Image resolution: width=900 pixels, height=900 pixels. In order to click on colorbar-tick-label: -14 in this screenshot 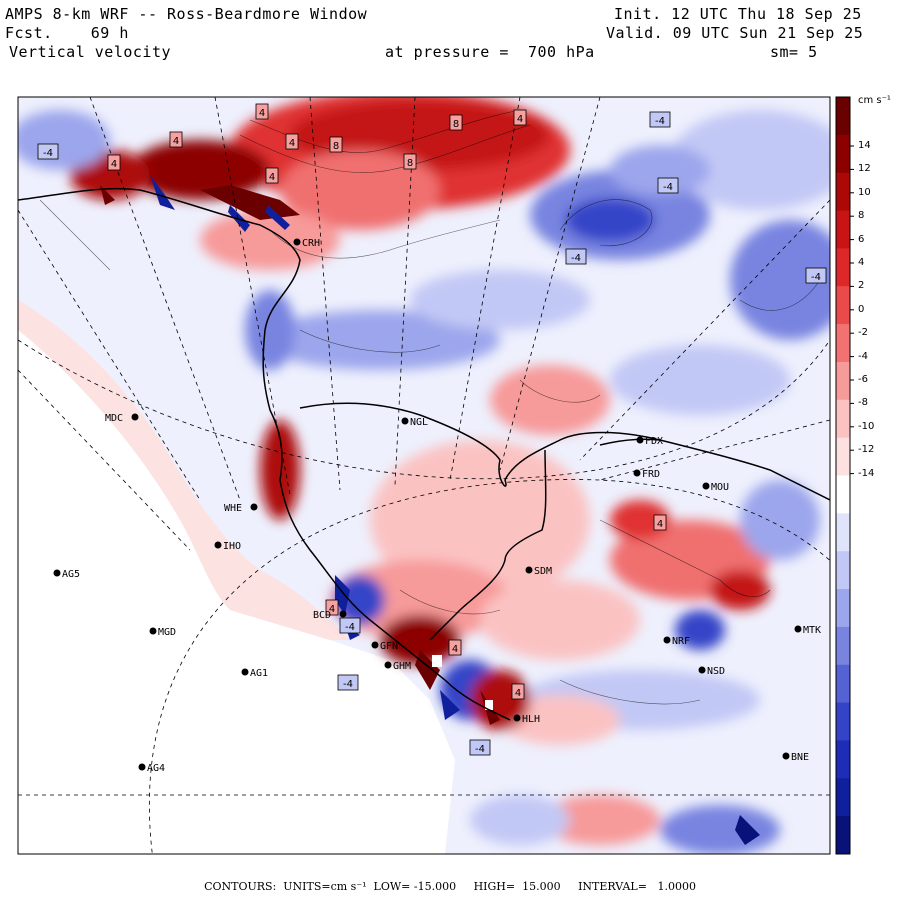, I will do `click(866, 473)`.